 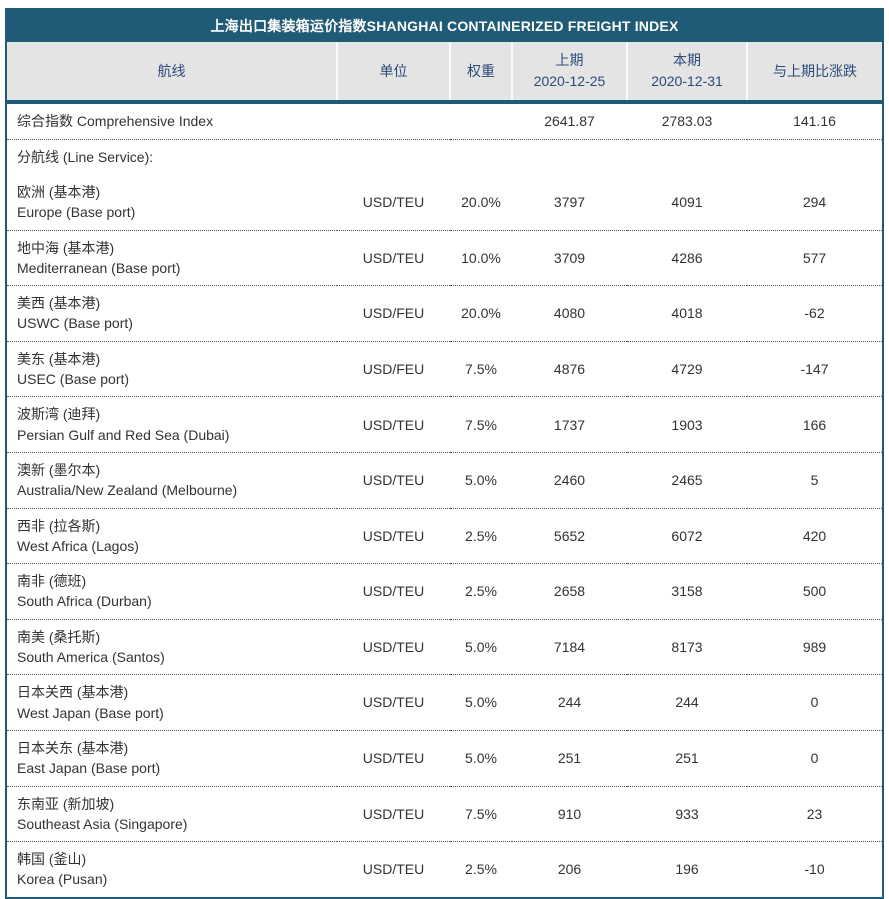 I want to click on route-cell: 韩国 (釜山) Korea (Pusan), so click(x=172, y=869).